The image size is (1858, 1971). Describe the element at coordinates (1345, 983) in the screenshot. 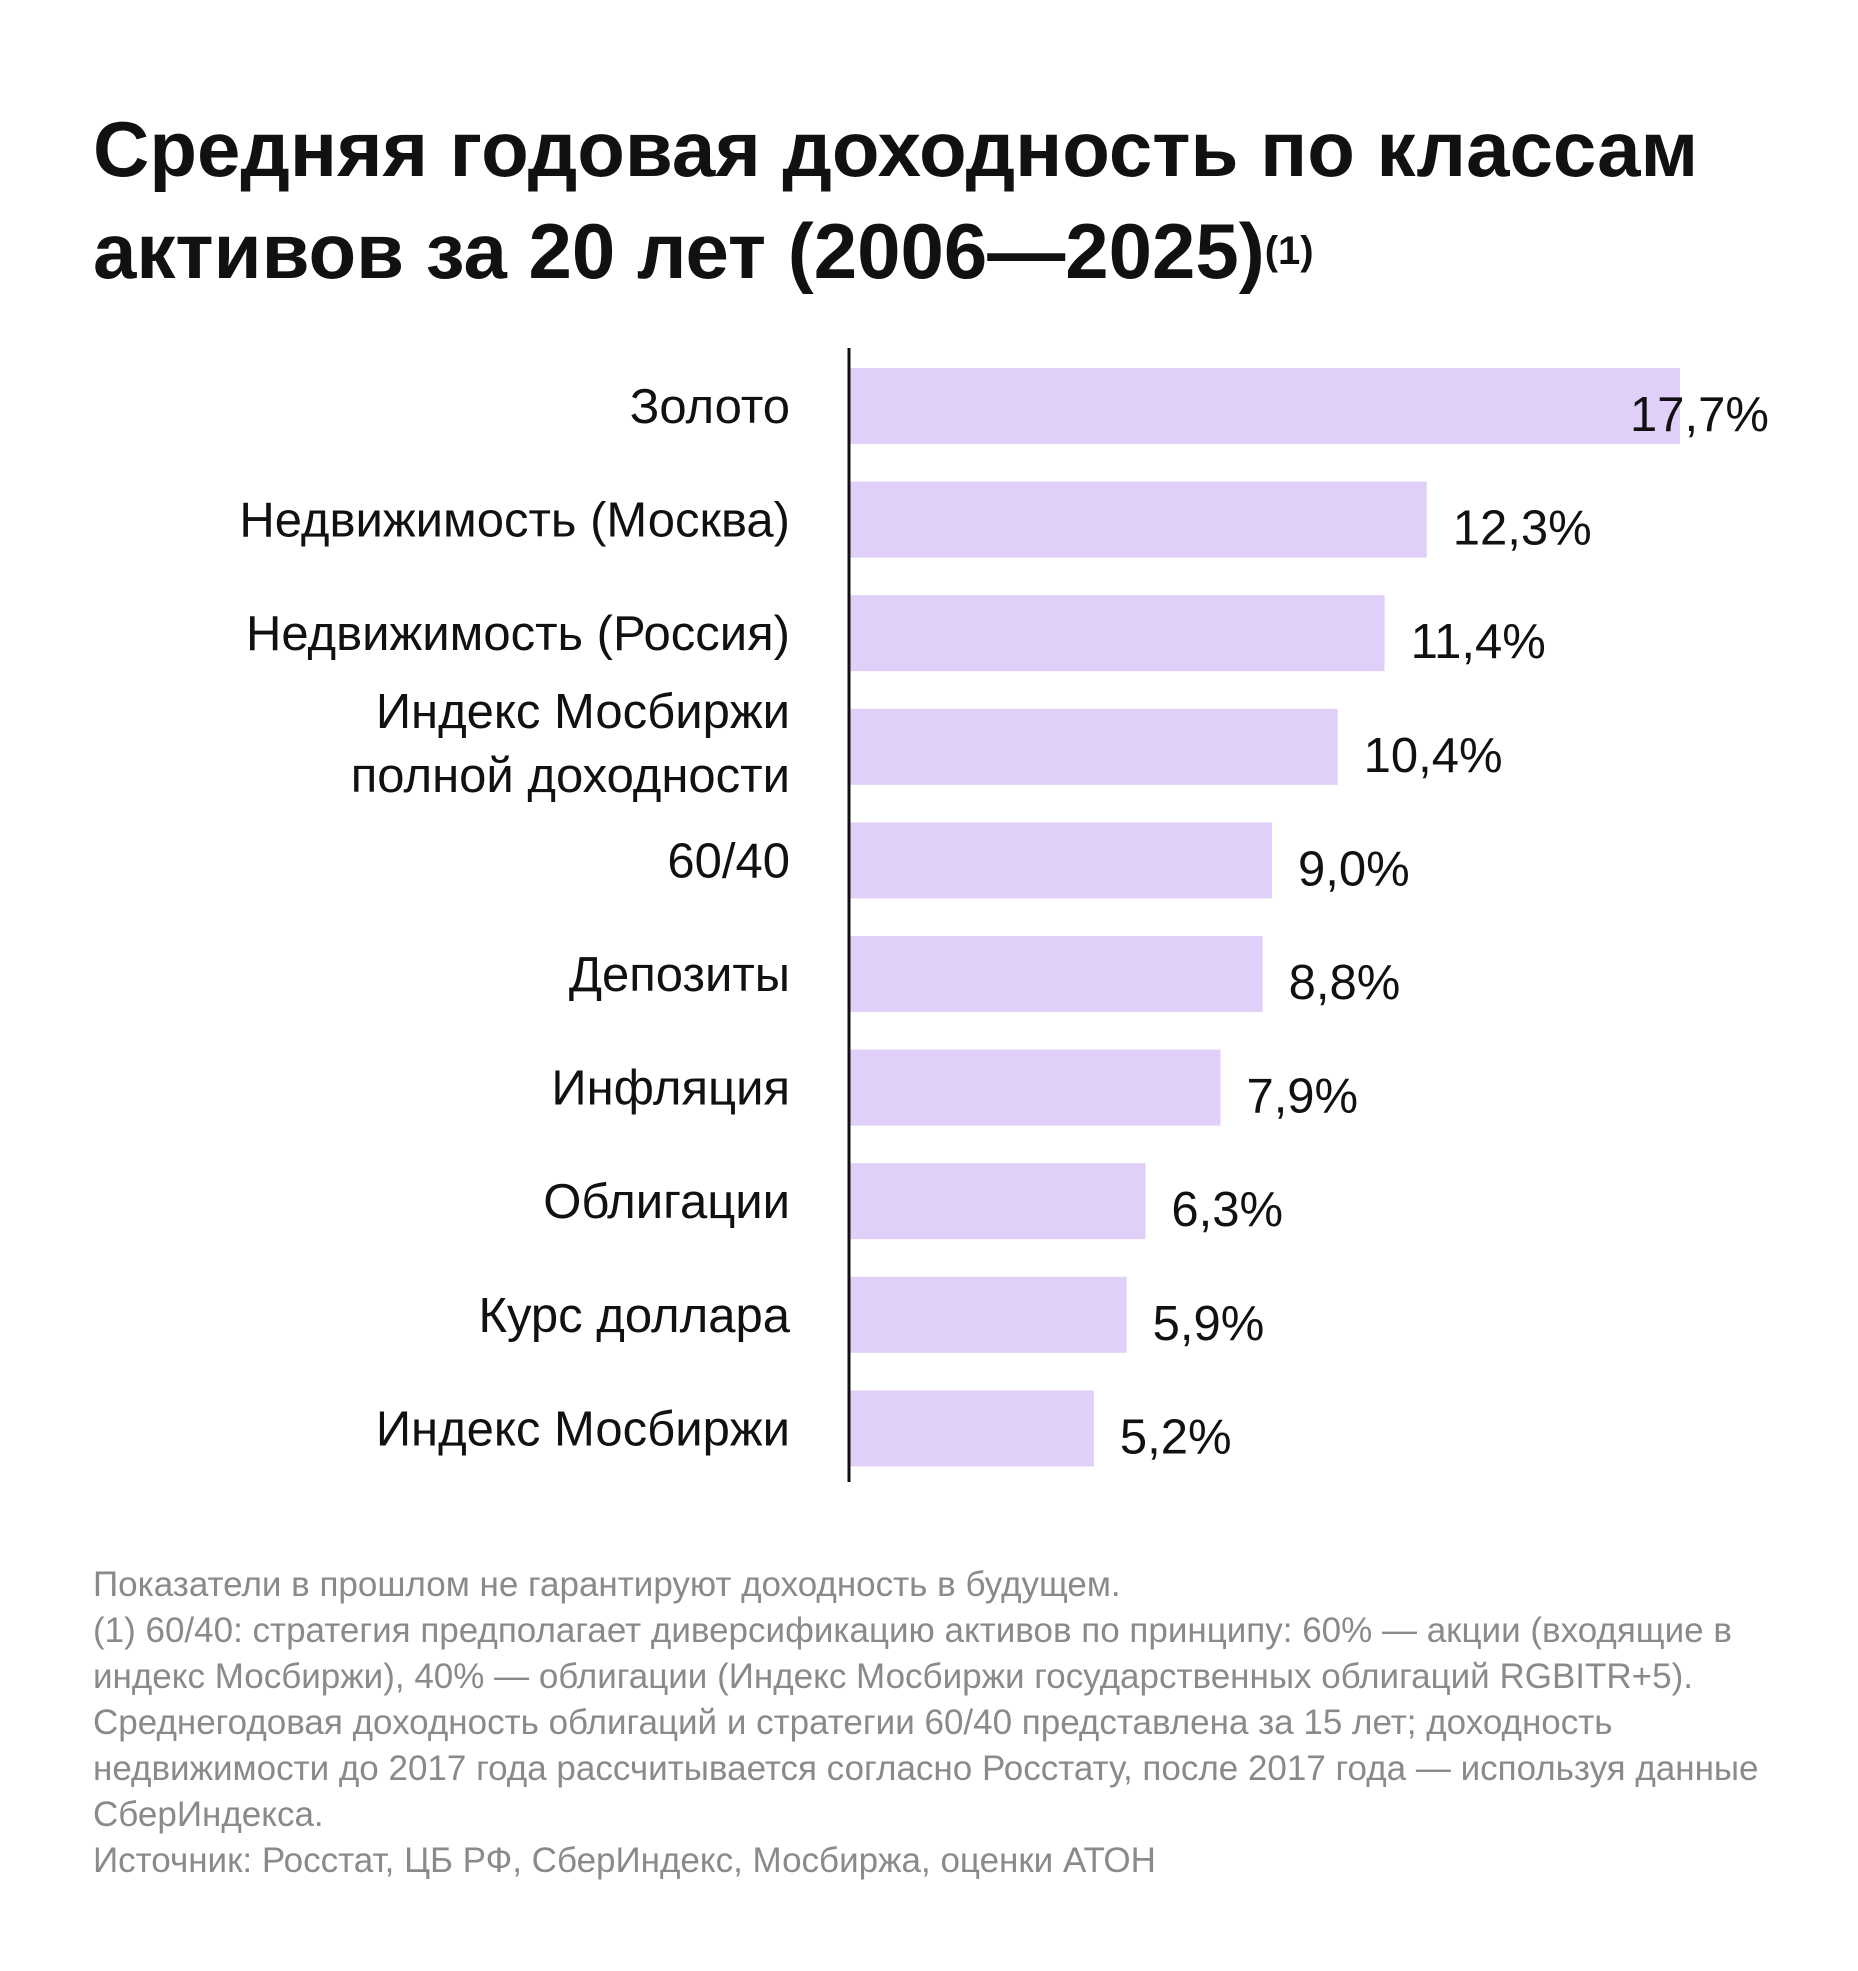

I see `value-label-6: 8,8%` at that location.